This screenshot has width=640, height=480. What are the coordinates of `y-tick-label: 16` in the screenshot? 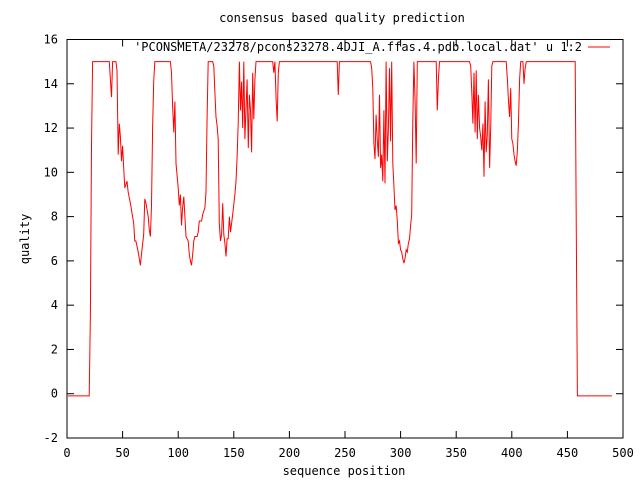 It's located at (51, 40).